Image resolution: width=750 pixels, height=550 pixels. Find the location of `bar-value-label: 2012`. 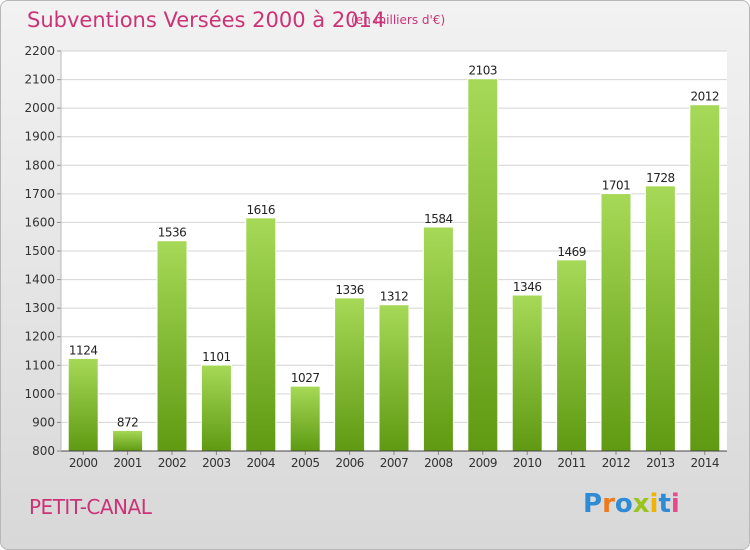

bar-value-label: 2012 is located at coordinates (705, 97).